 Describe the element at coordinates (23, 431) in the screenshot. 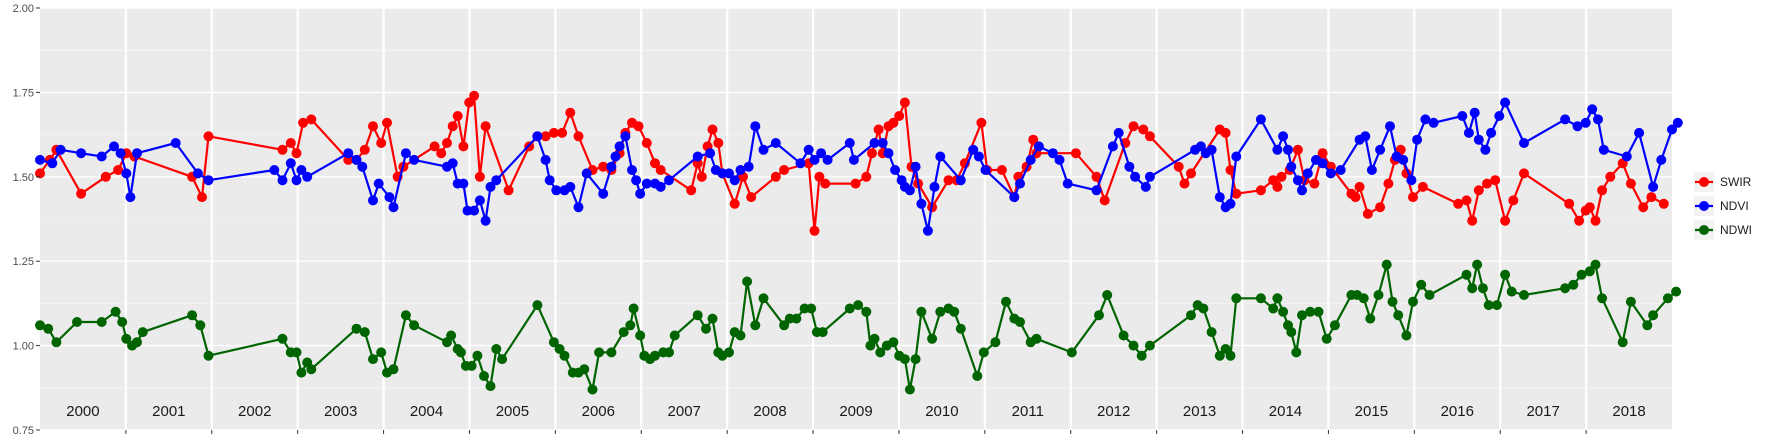

I see `y-tick-label: 0.75` at that location.